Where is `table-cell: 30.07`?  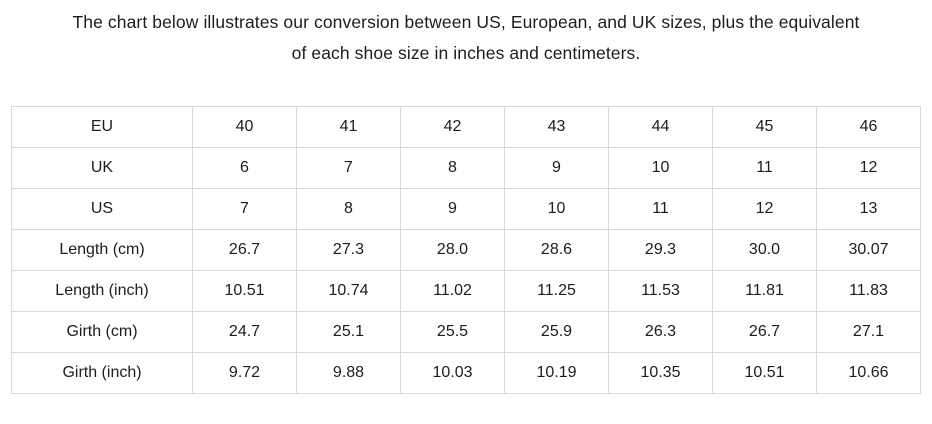 table-cell: 30.07 is located at coordinates (868, 250).